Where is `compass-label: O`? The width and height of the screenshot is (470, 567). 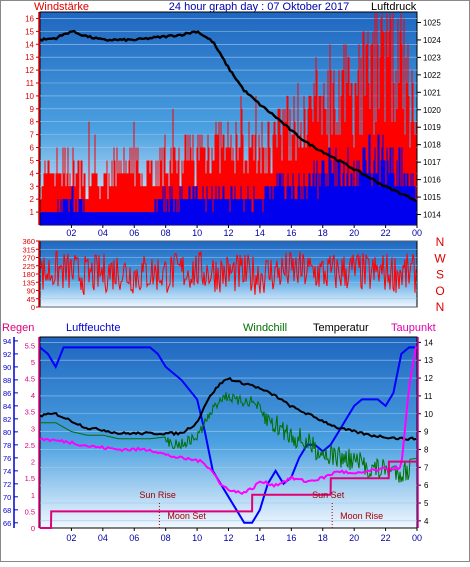 compass-label: O is located at coordinates (439, 291).